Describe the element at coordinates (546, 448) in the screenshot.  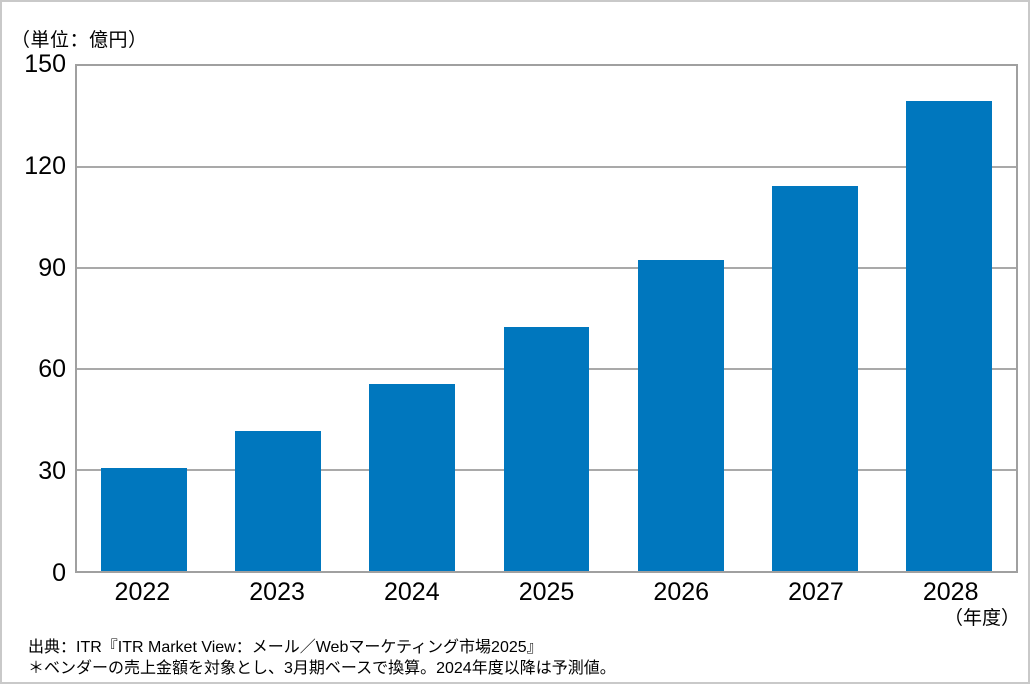
I see `bar-2025` at that location.